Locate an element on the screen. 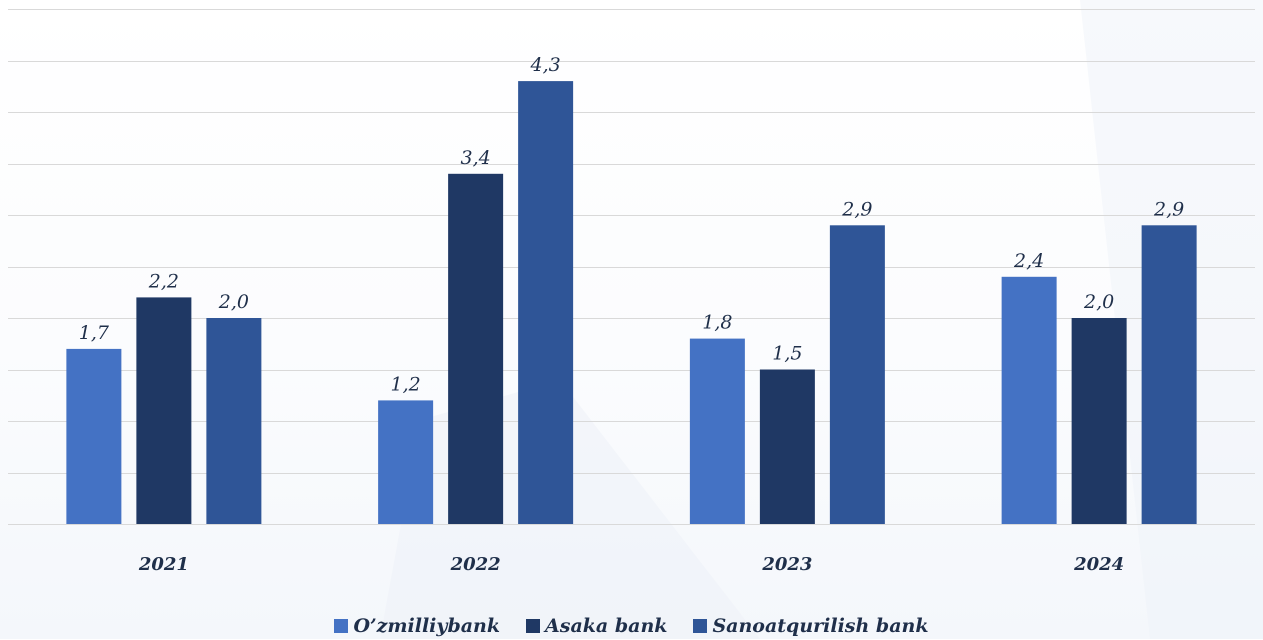  legend-item-asaka-bank: Asaka bank is located at coordinates (596, 626).